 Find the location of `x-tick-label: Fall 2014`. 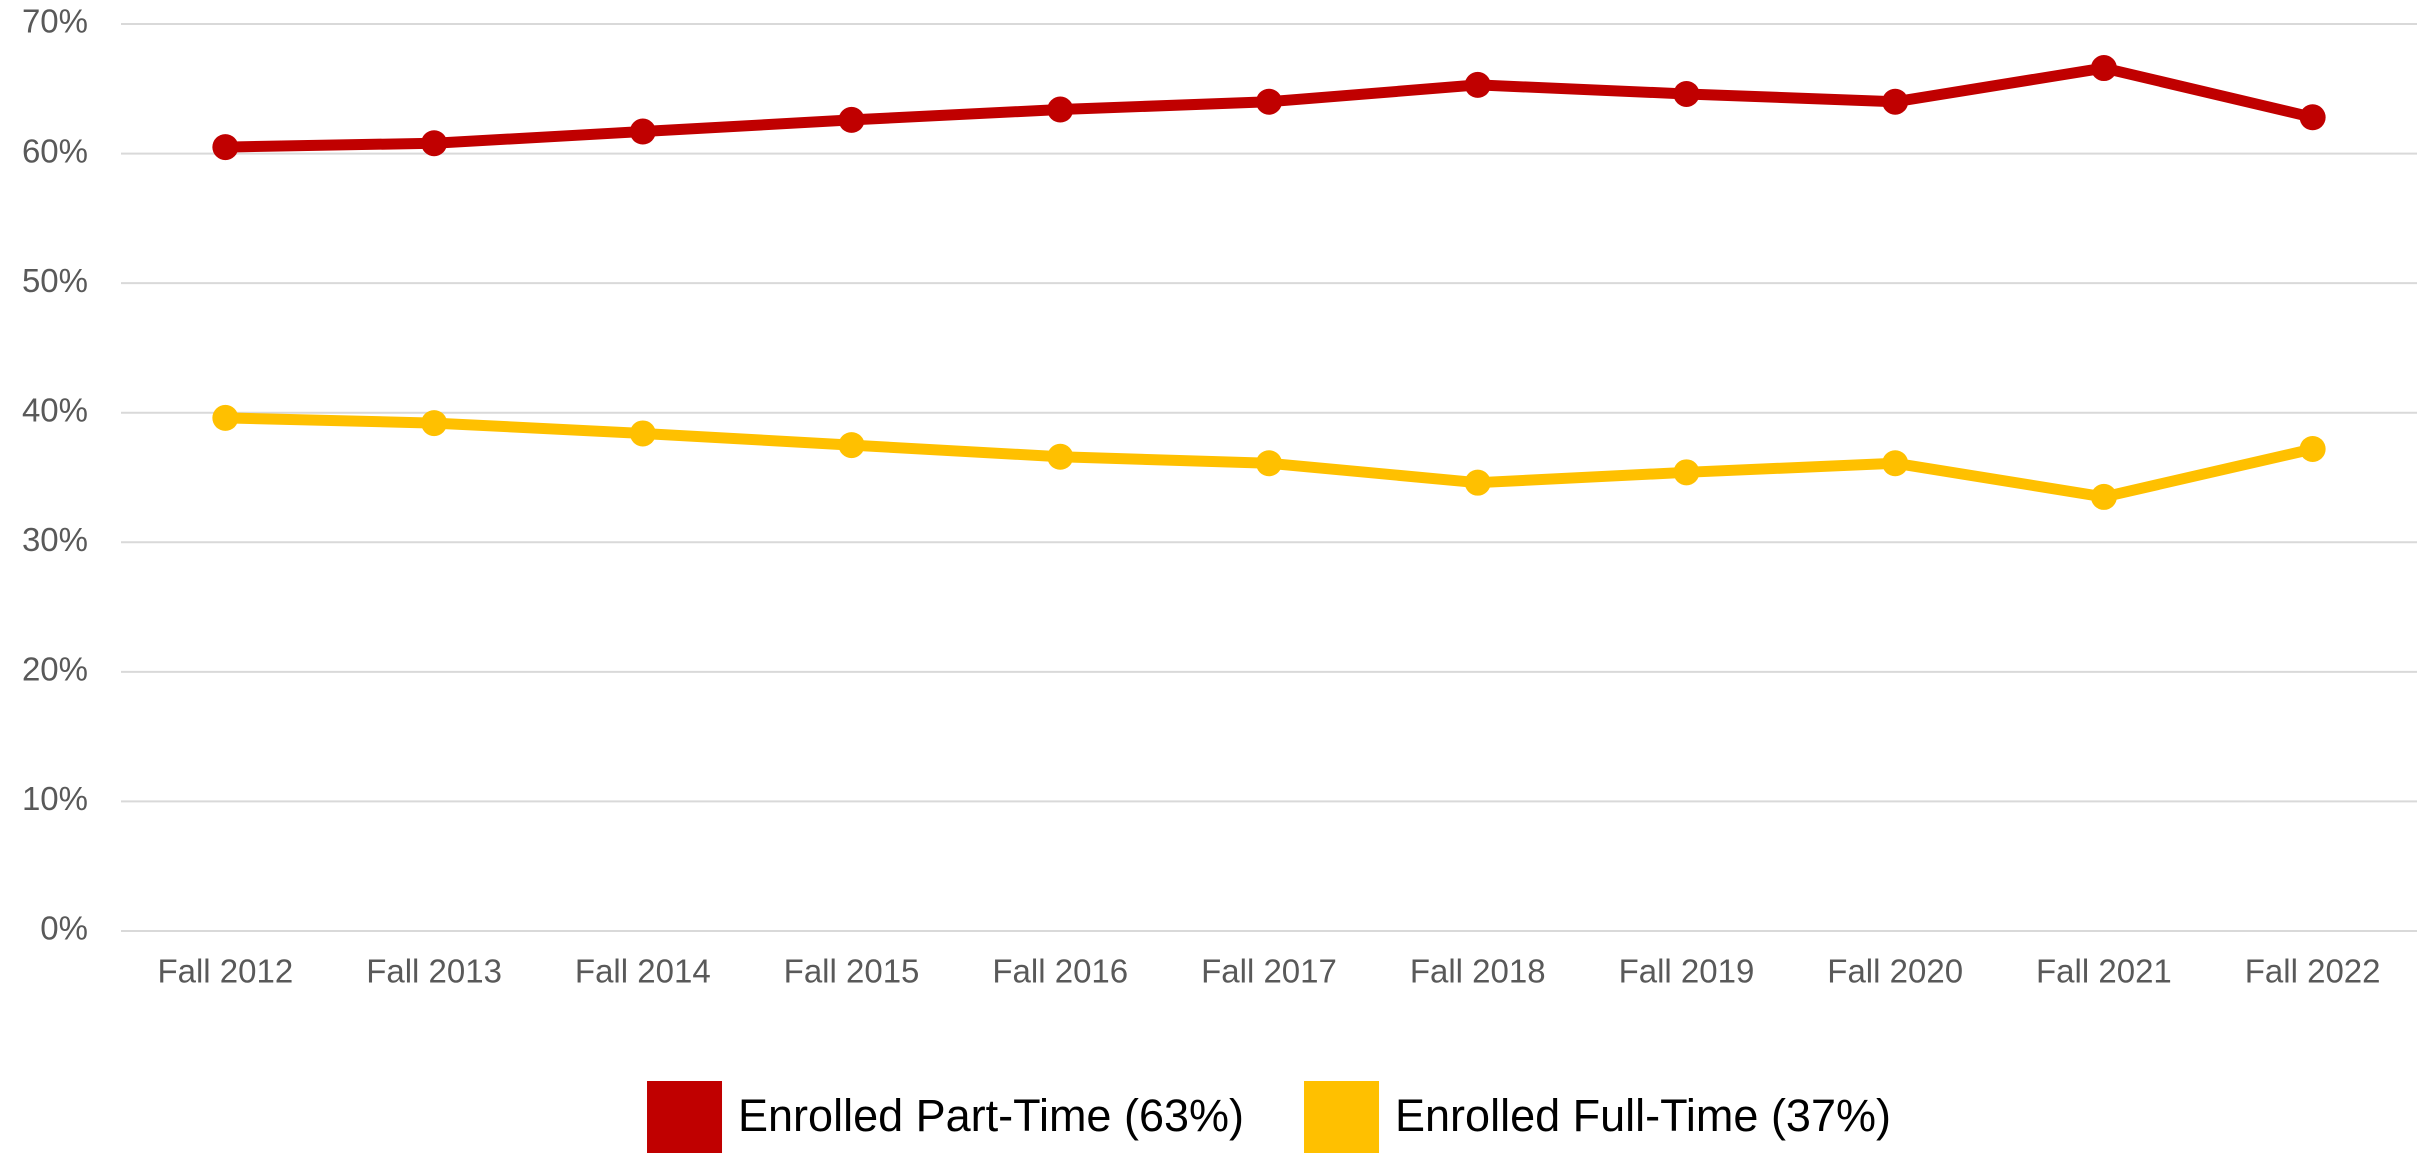

x-tick-label: Fall 2014 is located at coordinates (643, 971).